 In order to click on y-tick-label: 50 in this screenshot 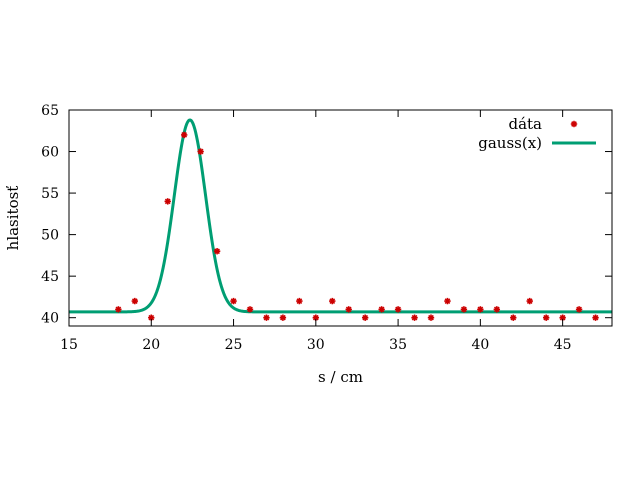, I will do `click(50, 236)`.